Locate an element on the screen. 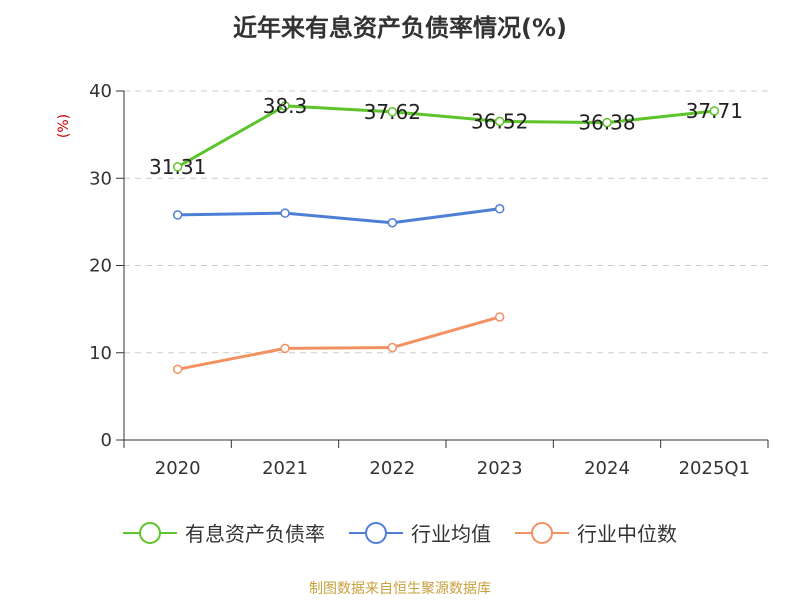  y-tick-label: 0 is located at coordinates (106, 440).